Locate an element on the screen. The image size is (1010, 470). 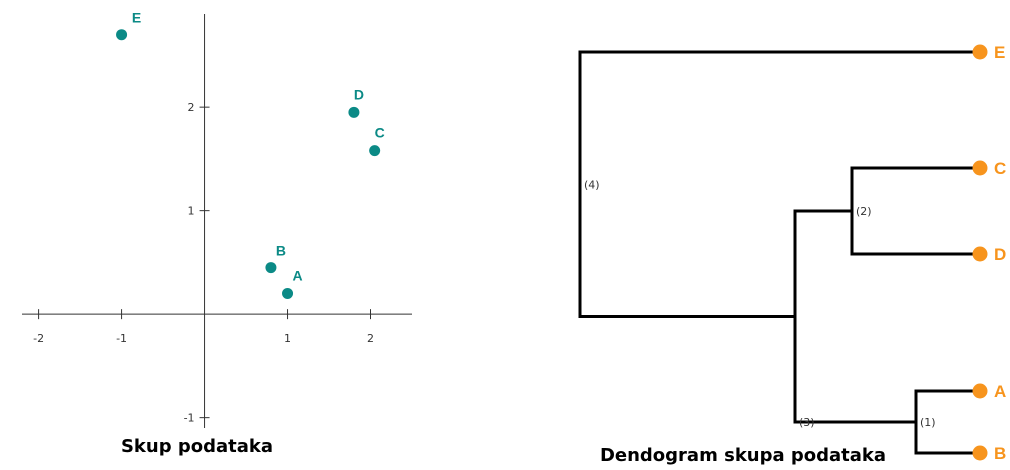
data-point-c is located at coordinates (375, 151).